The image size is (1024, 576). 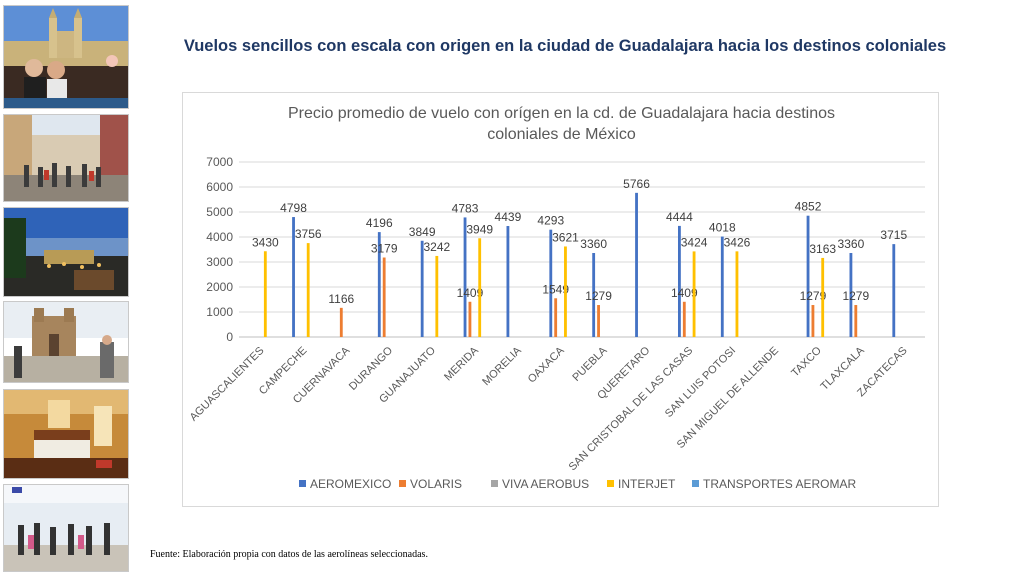 What do you see at coordinates (341, 299) in the screenshot?
I see `data-label: 1166` at bounding box center [341, 299].